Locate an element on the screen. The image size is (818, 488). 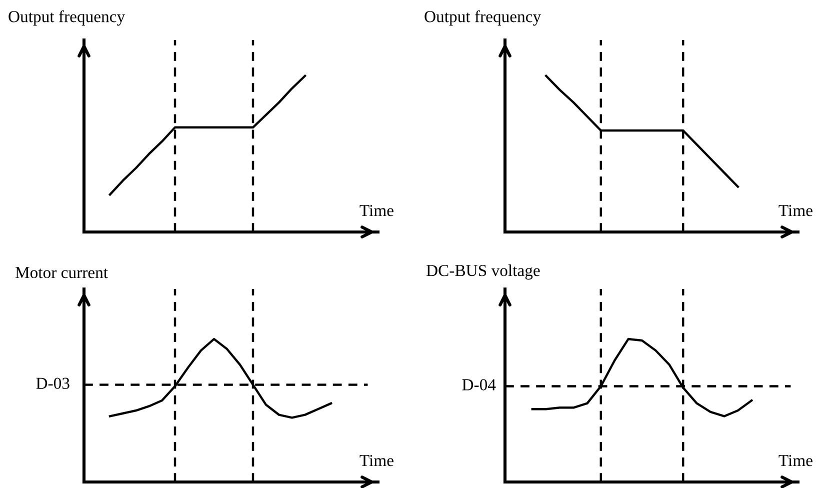
ref-line-label: D-04 is located at coordinates (479, 384).